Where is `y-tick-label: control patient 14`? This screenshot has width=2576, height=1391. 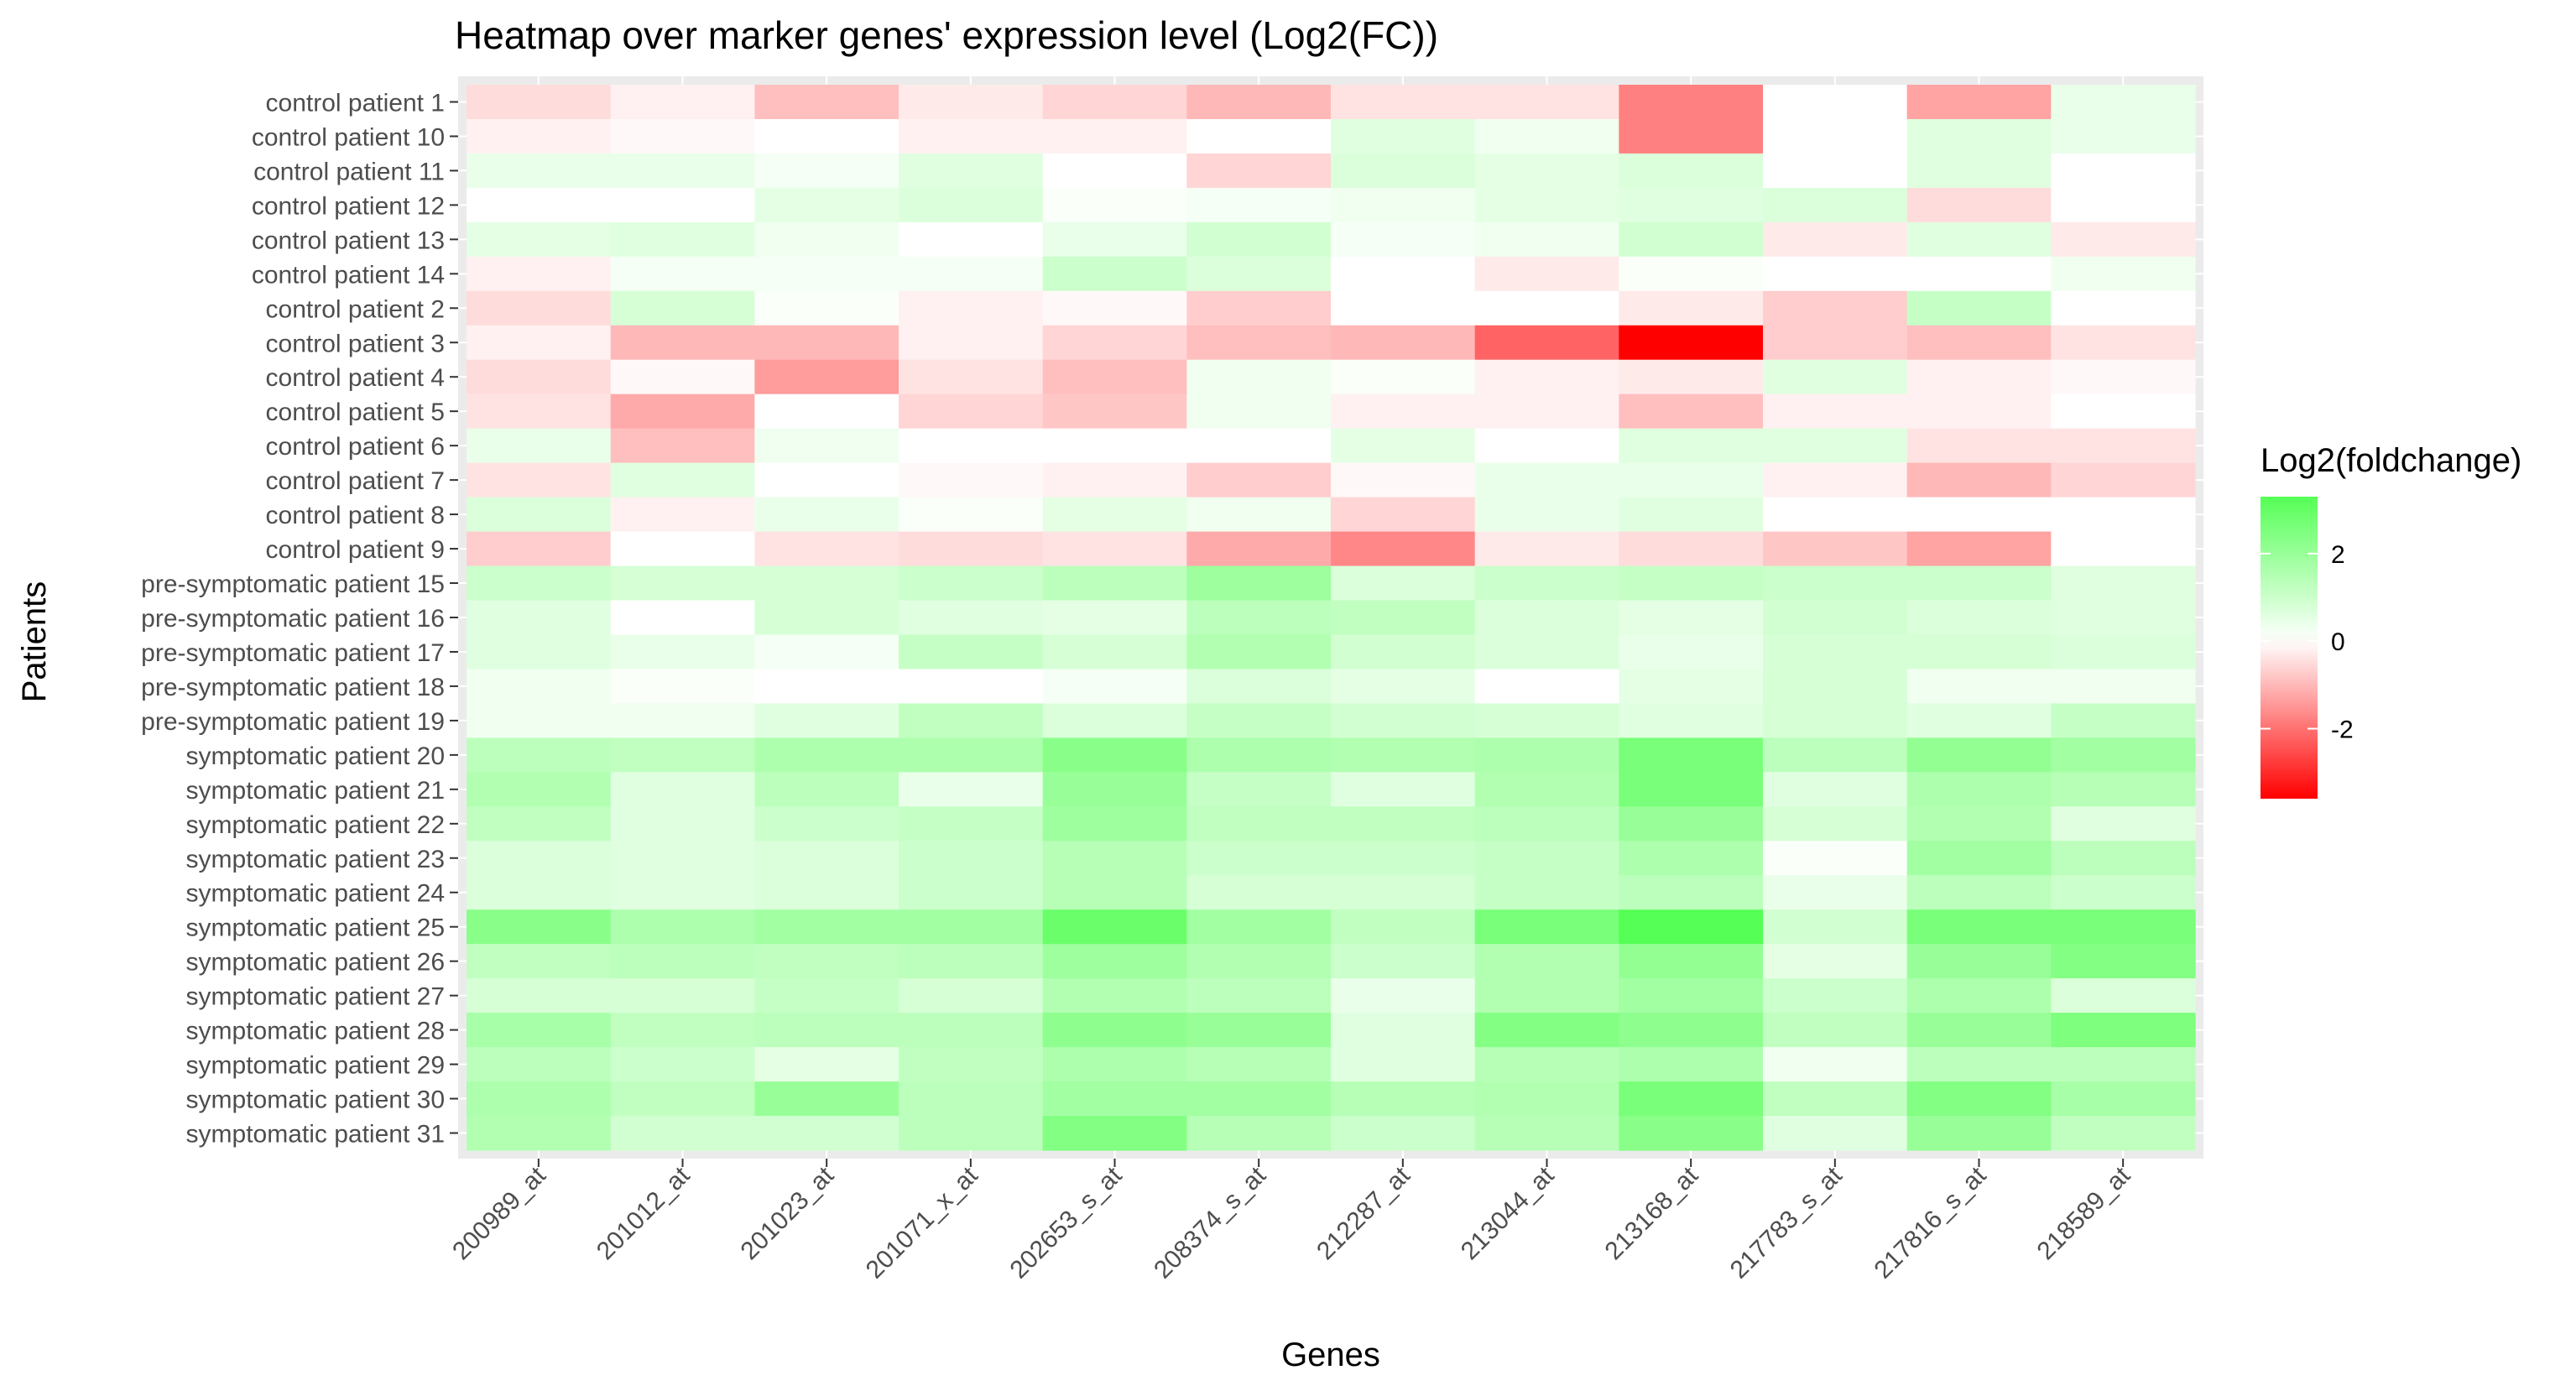 y-tick-label: control patient 14 is located at coordinates (348, 275).